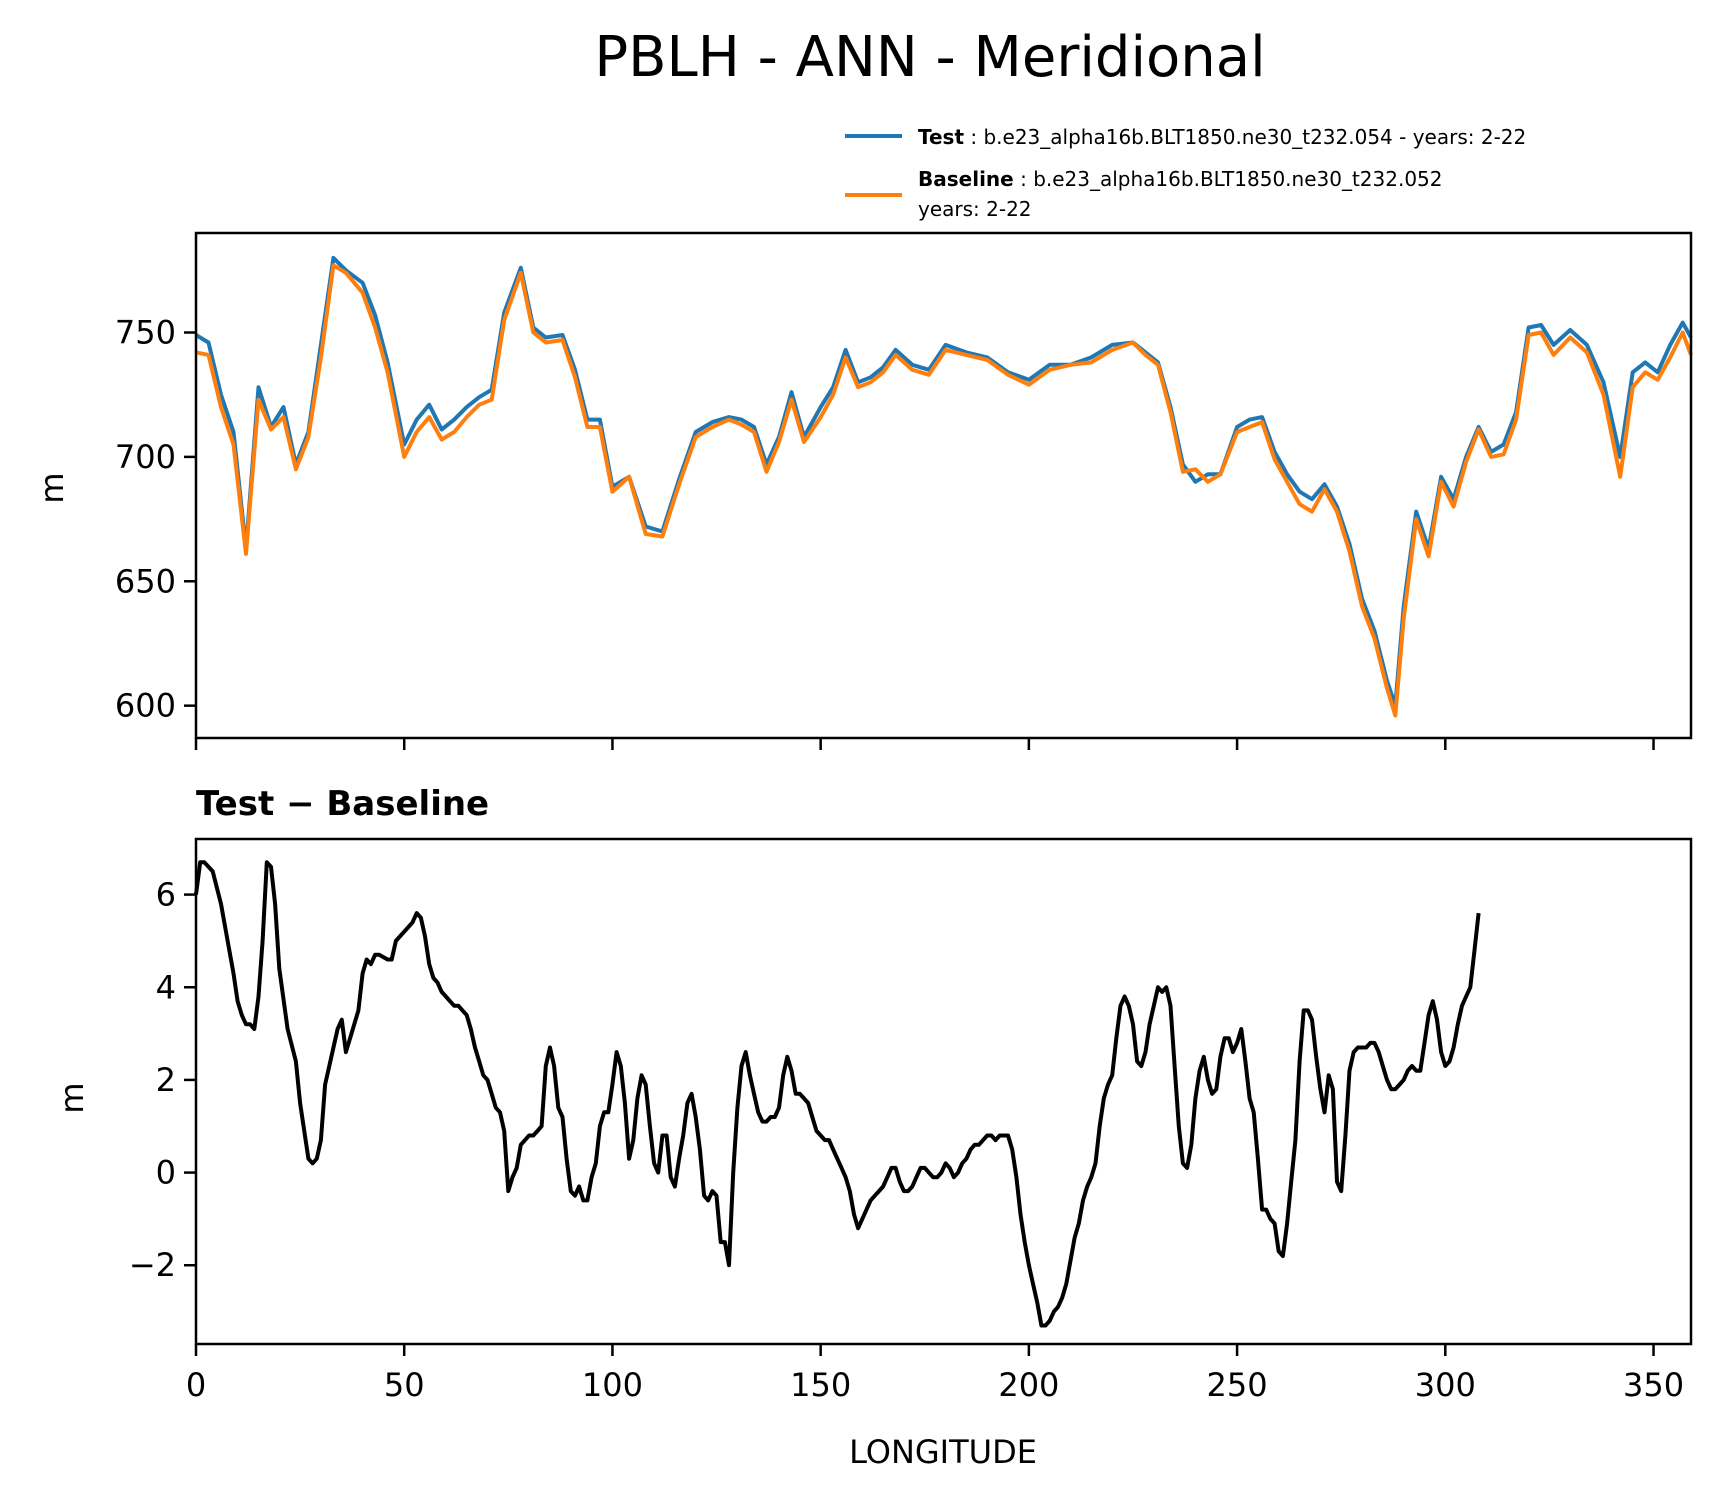  What do you see at coordinates (166, 987) in the screenshot?
I see `bottom-y-tick-label: 4` at bounding box center [166, 987].